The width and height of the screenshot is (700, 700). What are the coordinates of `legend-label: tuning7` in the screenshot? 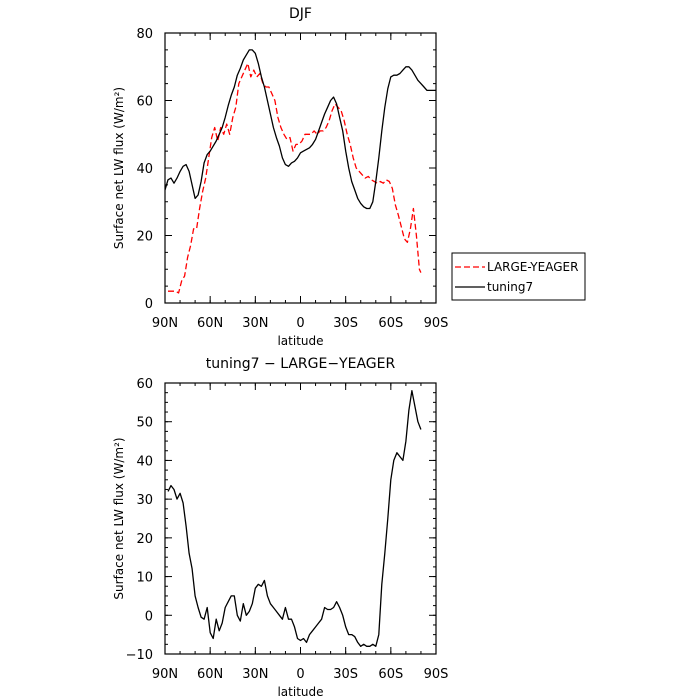 It's located at (510, 287).